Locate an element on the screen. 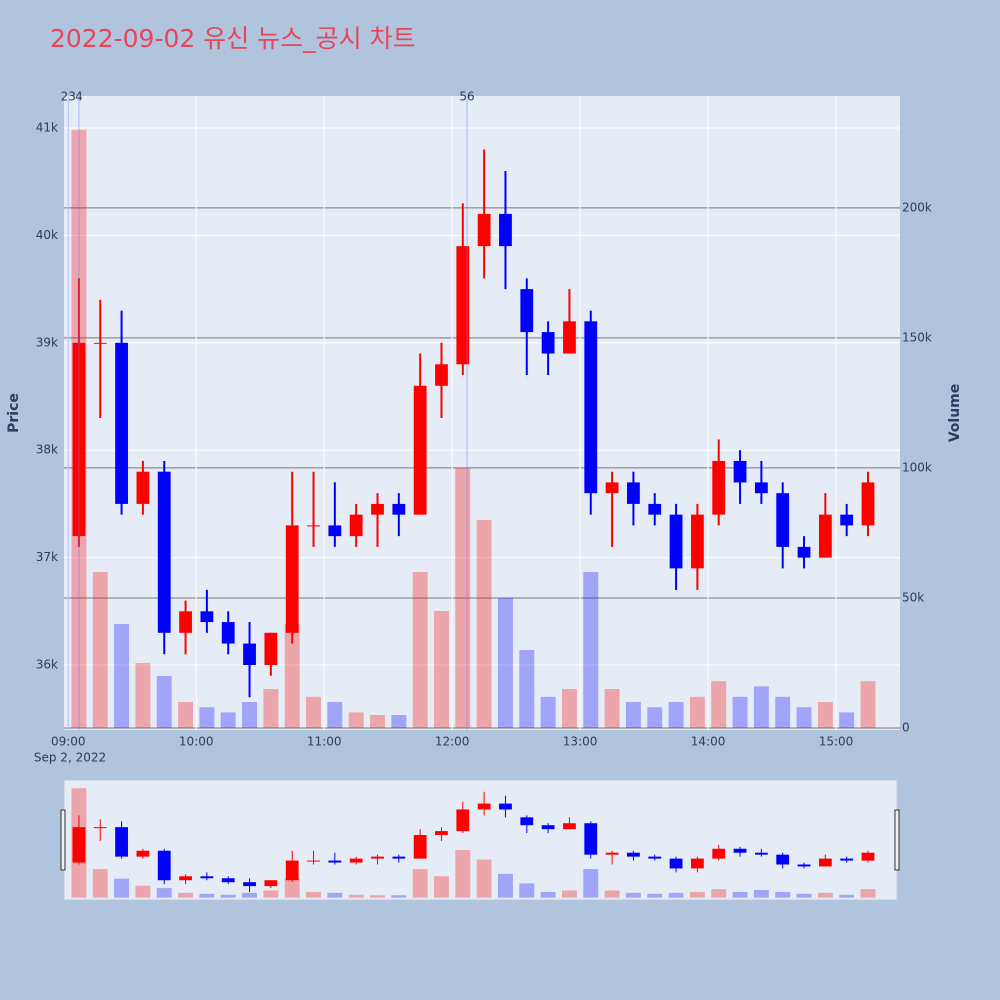 The width and height of the screenshot is (1000, 1000). y2-axis-title: Volume is located at coordinates (955, 413).